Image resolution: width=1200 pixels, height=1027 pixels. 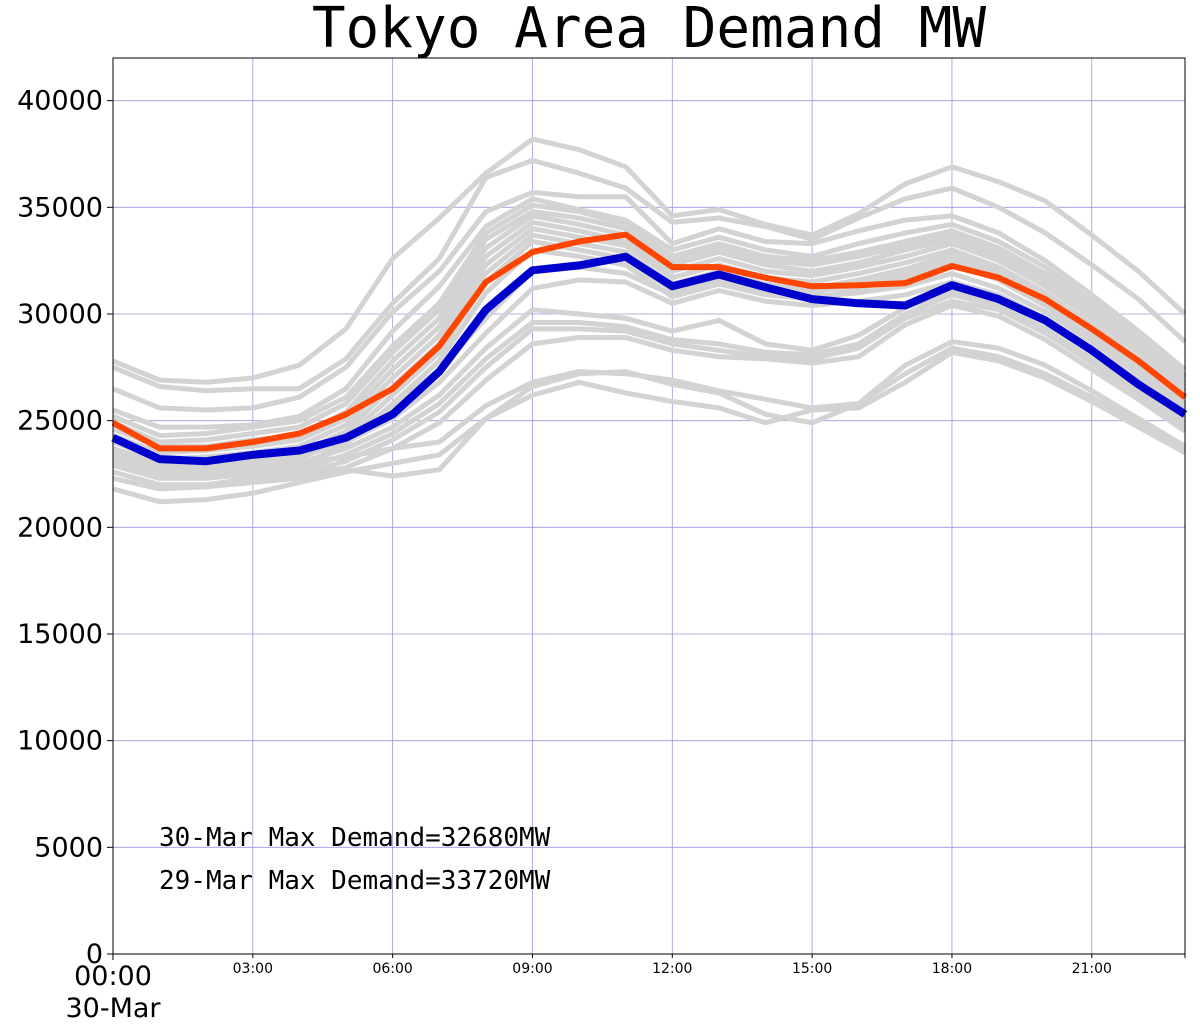 I want to click on x-axis-ticks: 03:00 06:00 09:00 12:00 15:00 18:00 21:00, so click(x=649, y=965).